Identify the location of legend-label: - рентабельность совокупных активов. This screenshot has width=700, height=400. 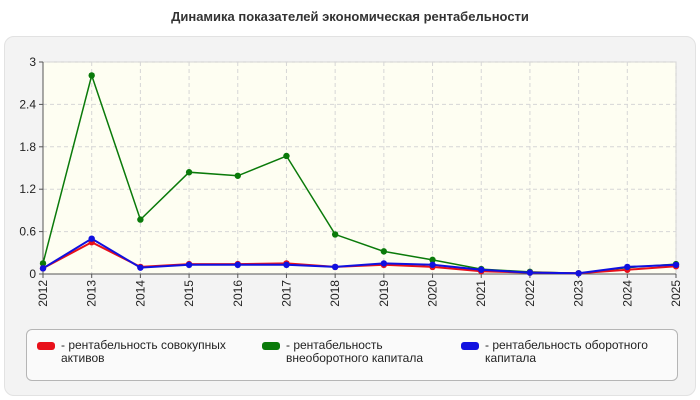
(143, 351).